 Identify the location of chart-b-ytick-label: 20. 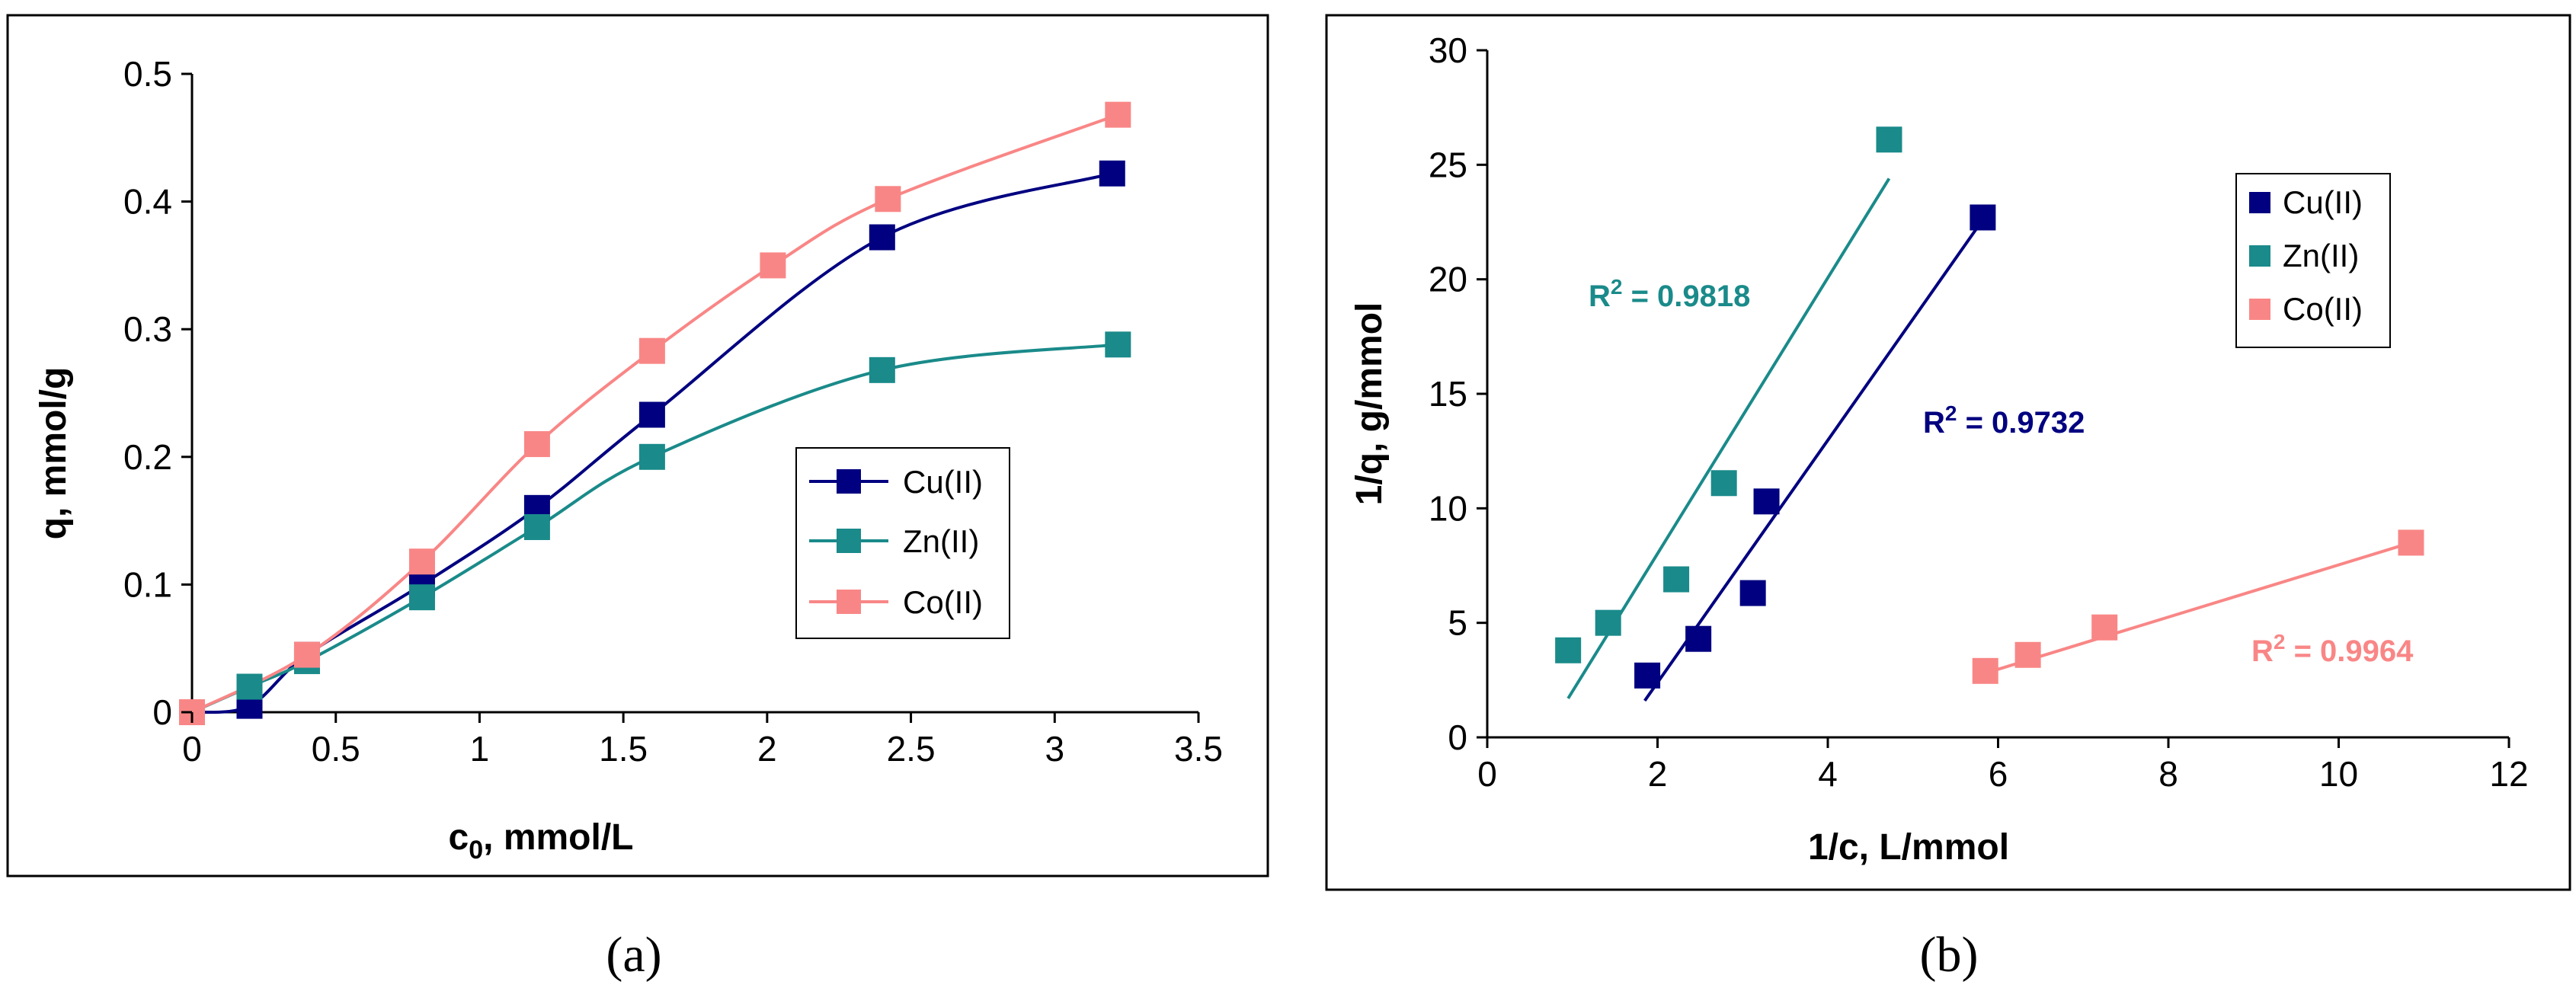
(1448, 279).